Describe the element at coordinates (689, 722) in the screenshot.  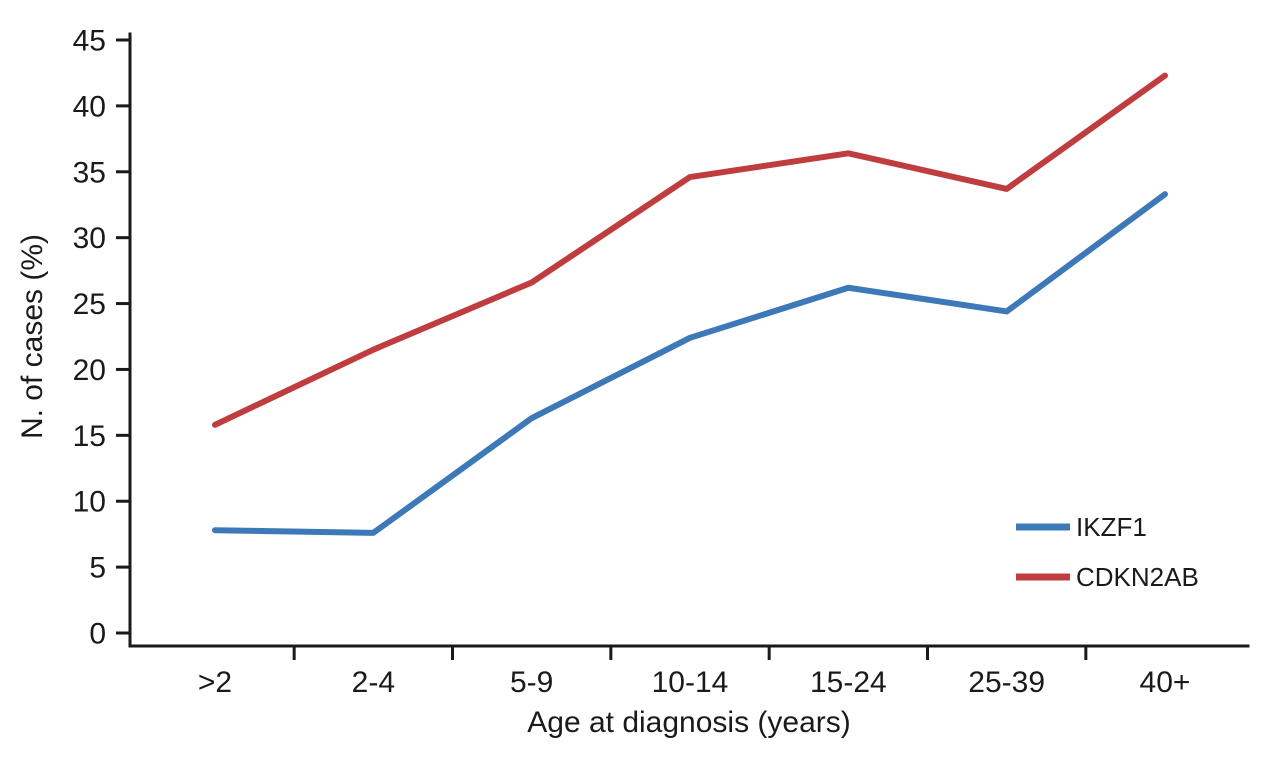
I see `x-axis-title: Age at diagnosis (years)` at that location.